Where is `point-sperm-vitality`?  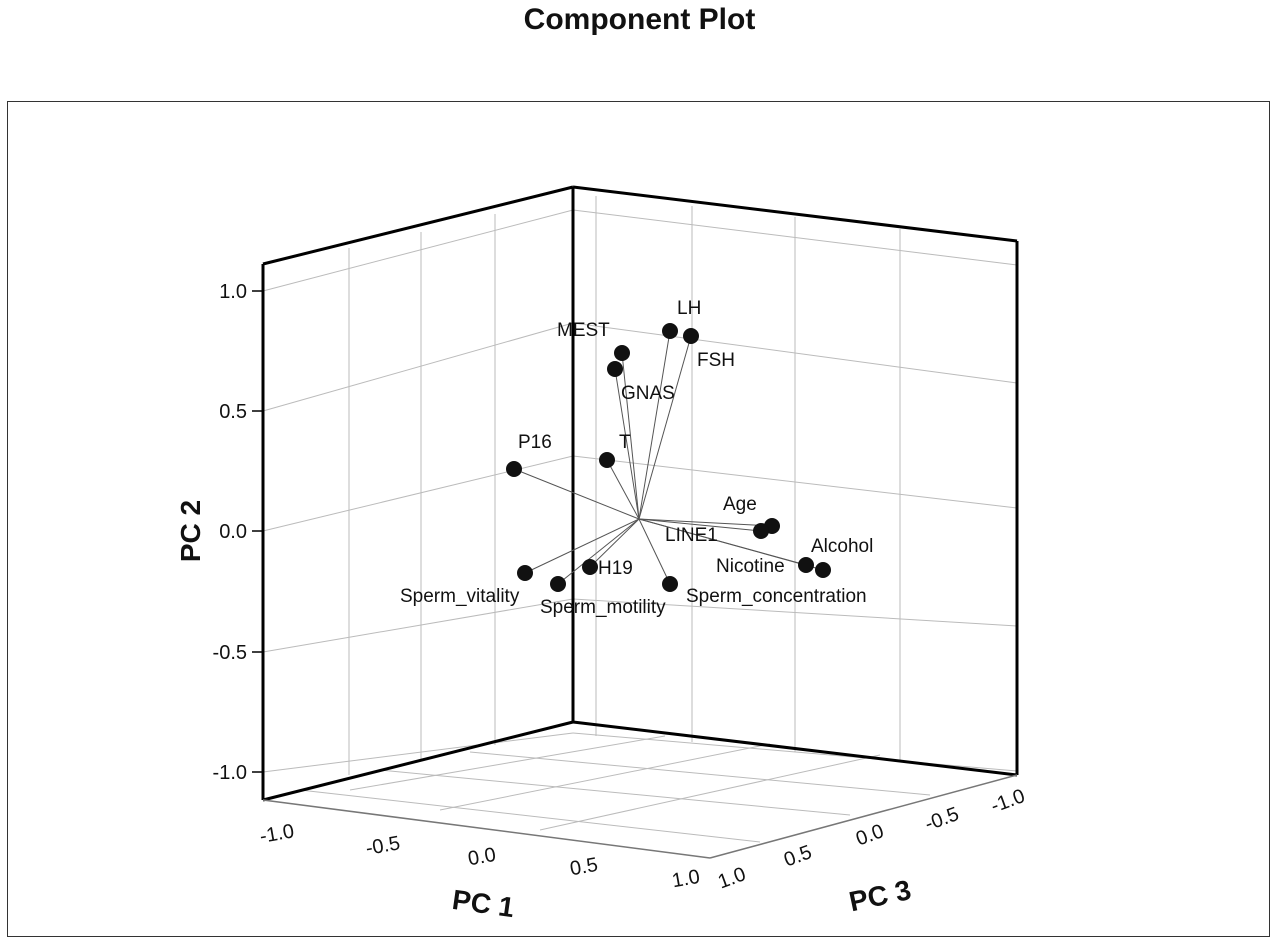 point-sperm-vitality is located at coordinates (525, 573).